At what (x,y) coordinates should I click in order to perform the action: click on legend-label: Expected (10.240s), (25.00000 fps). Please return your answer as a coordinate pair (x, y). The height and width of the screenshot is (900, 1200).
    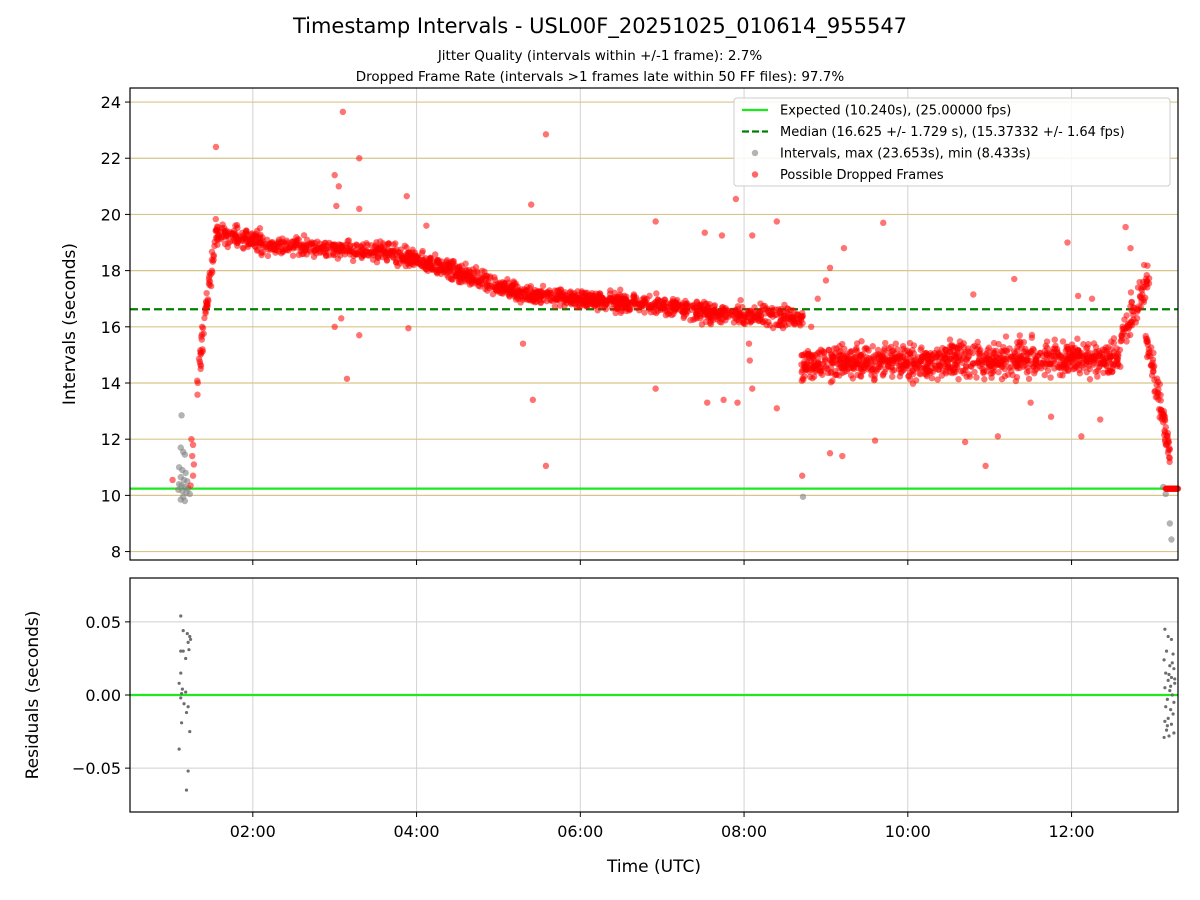
    Looking at the image, I should click on (895, 111).